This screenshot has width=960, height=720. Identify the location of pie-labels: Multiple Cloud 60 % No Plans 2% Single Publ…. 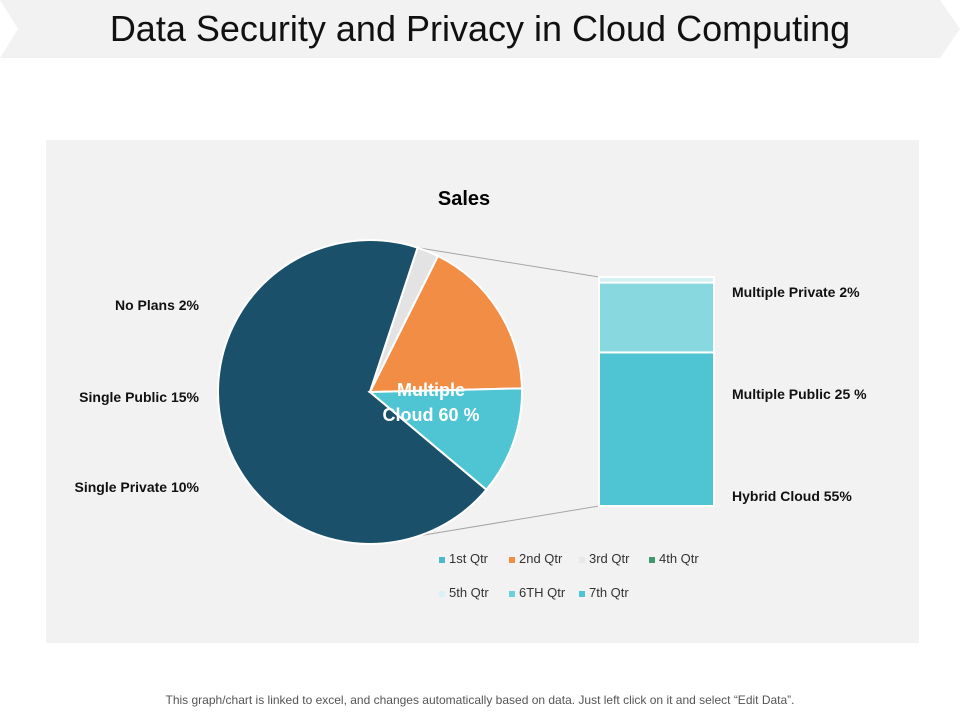
(276, 396).